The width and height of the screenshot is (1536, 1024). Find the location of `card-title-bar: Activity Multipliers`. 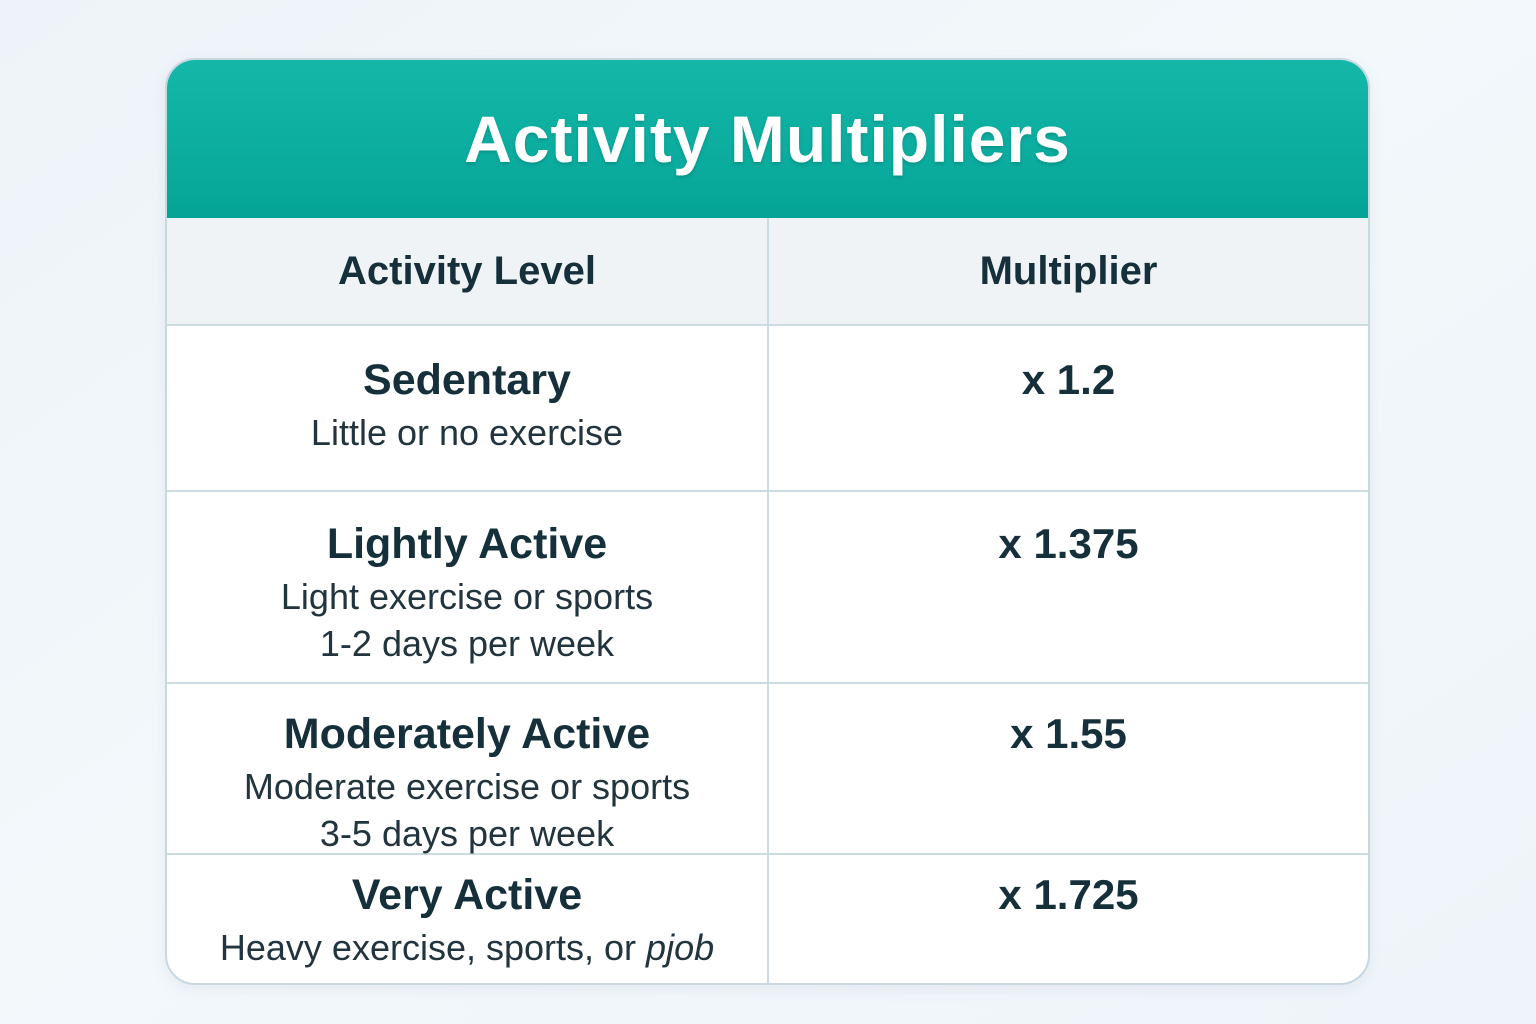

card-title-bar: Activity Multipliers is located at coordinates (767, 139).